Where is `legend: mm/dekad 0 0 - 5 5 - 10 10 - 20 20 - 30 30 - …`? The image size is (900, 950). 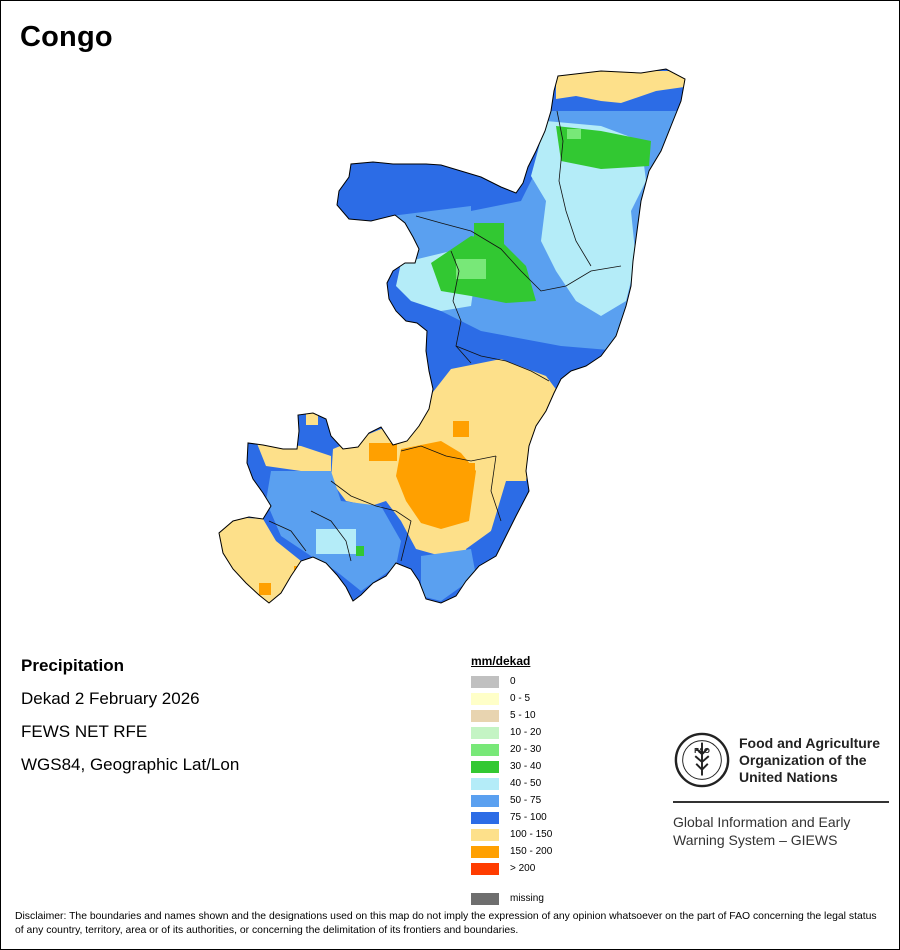
legend: mm/dekad 0 0 - 5 5 - 10 10 - 20 20 - 30 30 - … is located at coordinates (511, 780).